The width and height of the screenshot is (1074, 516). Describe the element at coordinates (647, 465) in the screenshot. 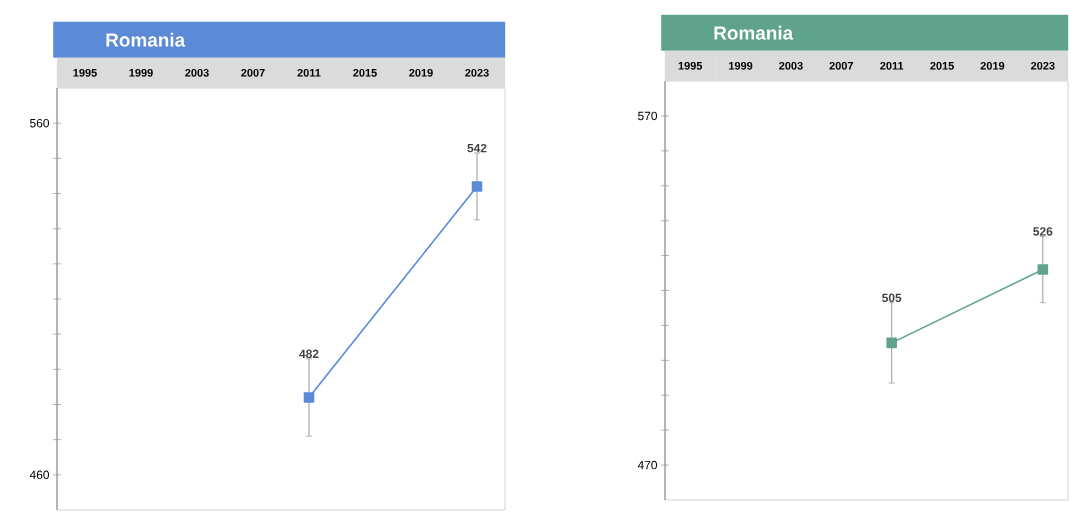

I see `y-tick-label: 470` at that location.